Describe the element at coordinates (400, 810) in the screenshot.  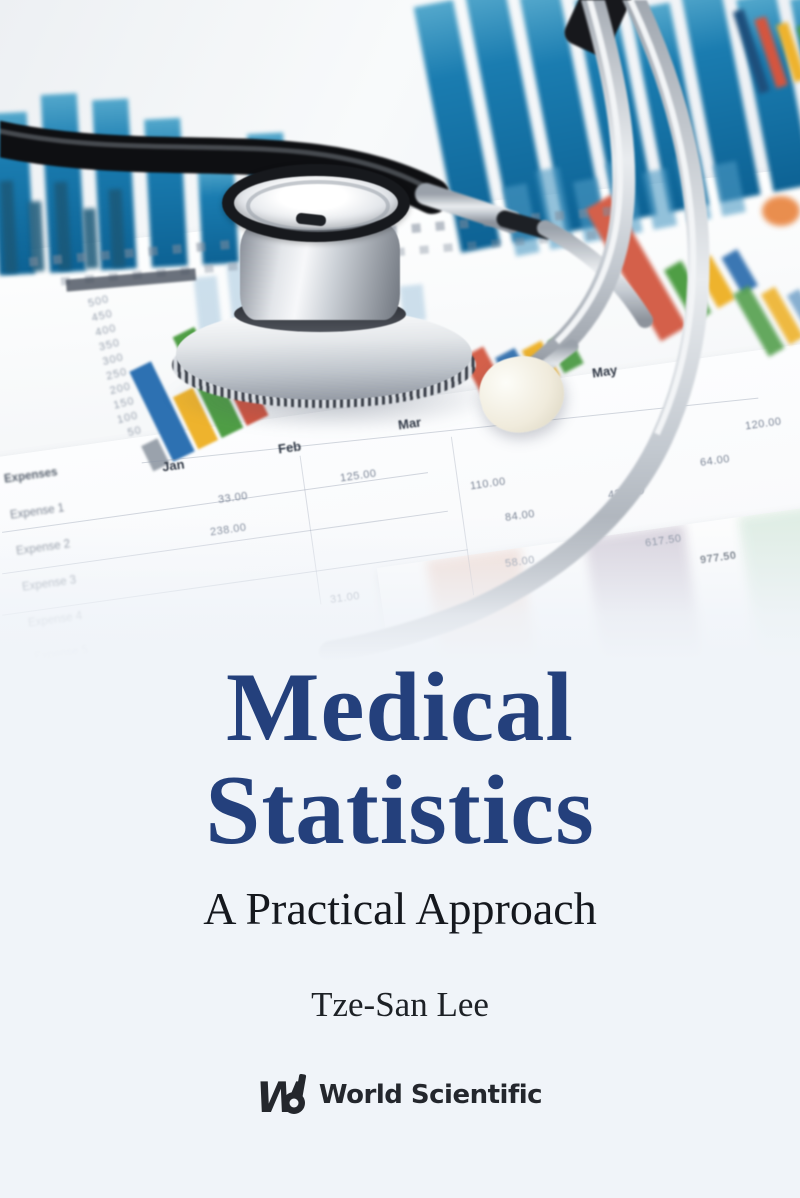
I see `book-title-line-2: Statistics` at that location.